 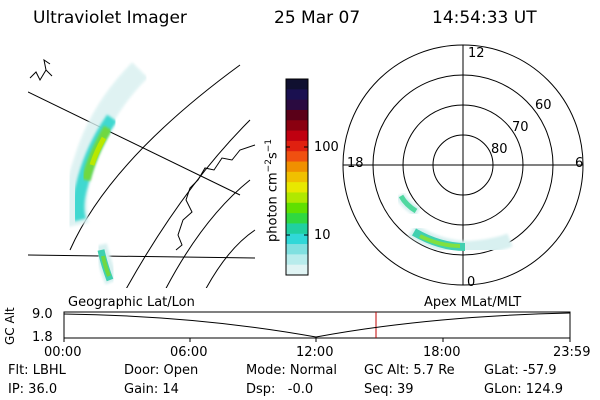 I want to click on instrument-title: Ultraviolet Imager, so click(x=110, y=18).